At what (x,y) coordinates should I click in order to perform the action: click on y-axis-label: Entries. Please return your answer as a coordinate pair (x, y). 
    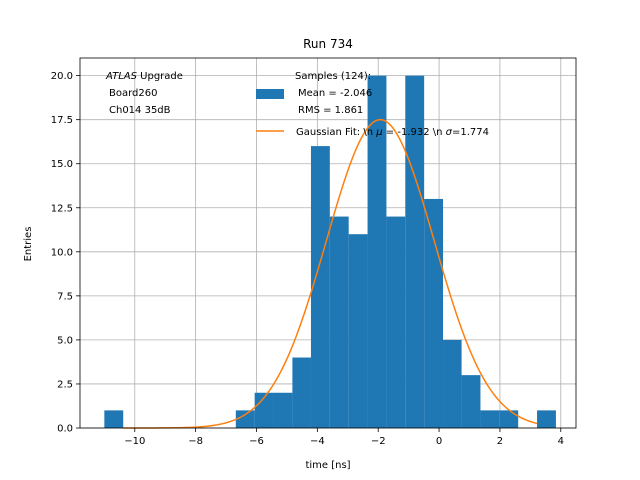
    Looking at the image, I should click on (28, 244).